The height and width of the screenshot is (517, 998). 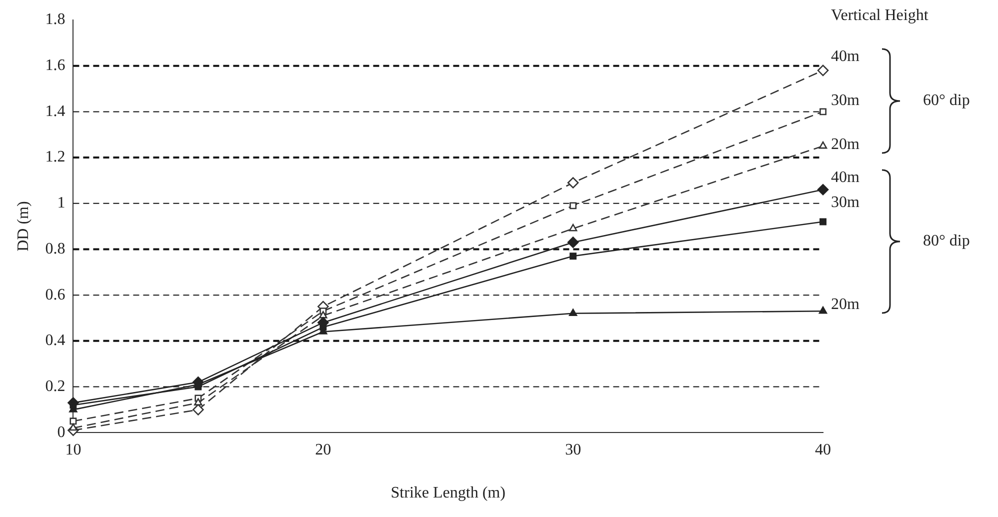 What do you see at coordinates (73, 449) in the screenshot?
I see `x-tick-label: 10` at bounding box center [73, 449].